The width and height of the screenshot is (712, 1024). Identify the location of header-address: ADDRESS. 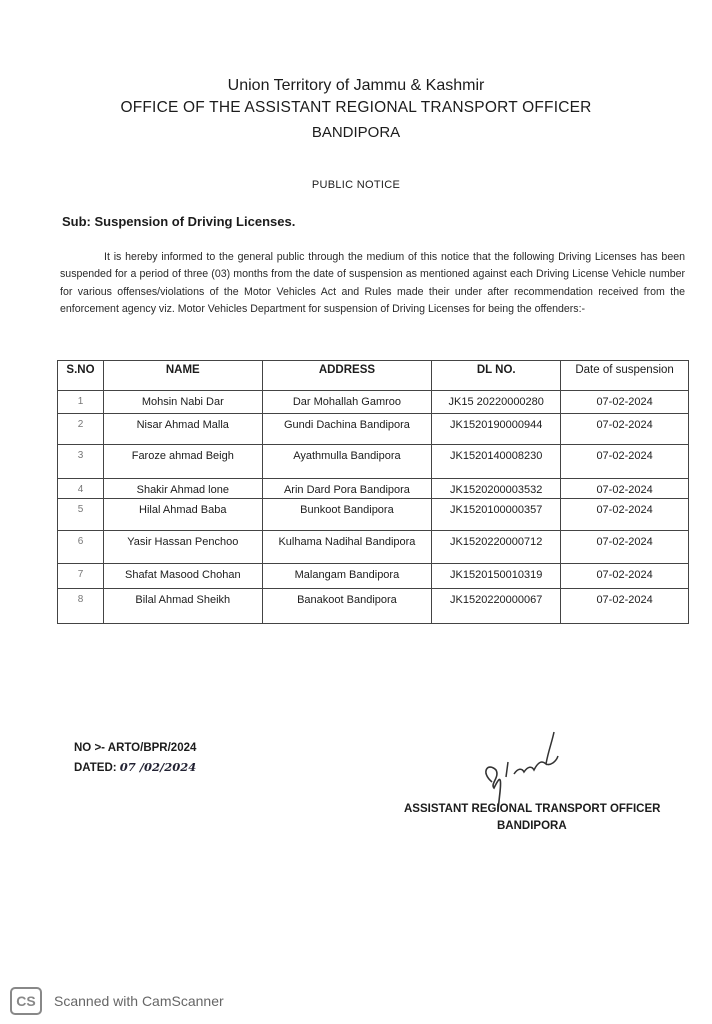
(347, 375).